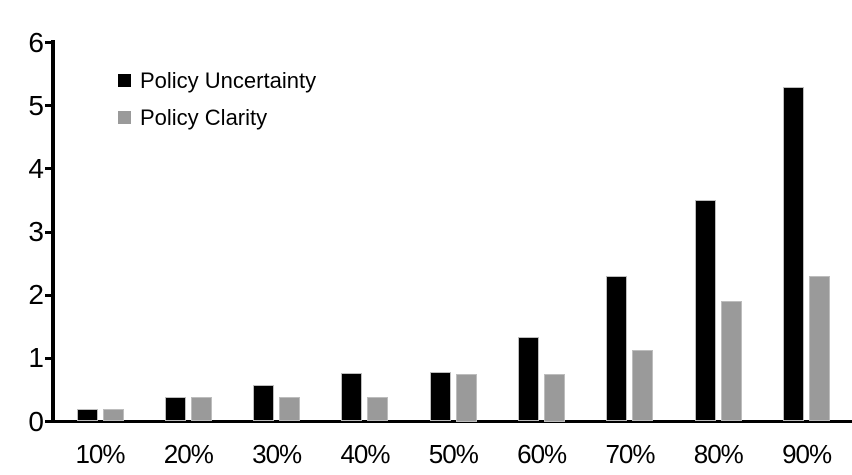  I want to click on legend: Policy Uncertainty Policy Clarity, so click(217, 104).